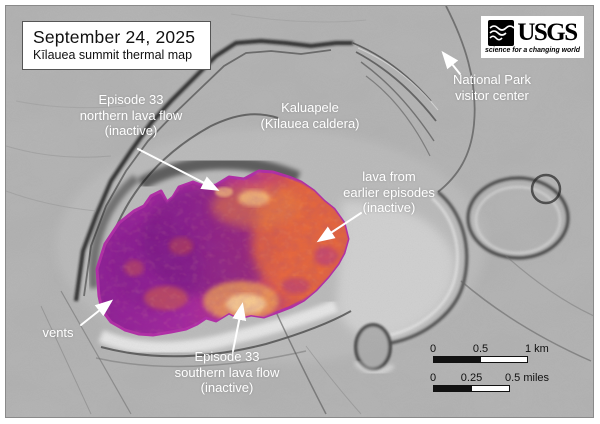 This screenshot has width=600, height=424. Describe the element at coordinates (389, 192) in the screenshot. I see `label-lava-earlier: lava from earlier episodes (inactive)` at that location.